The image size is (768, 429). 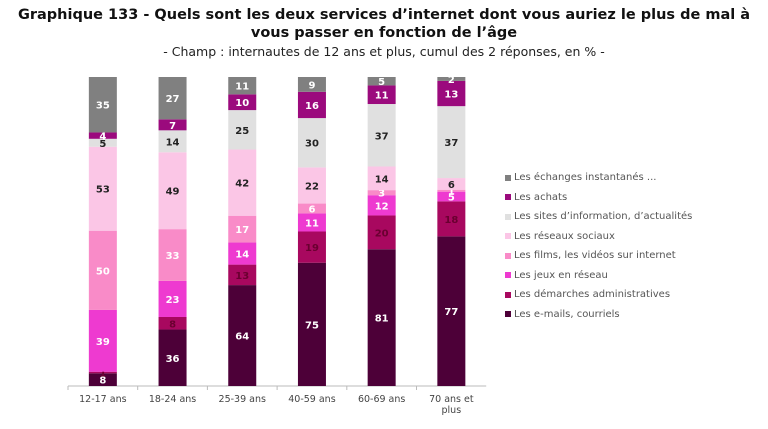 What do you see at coordinates (312, 223) in the screenshot?
I see `data-label: 11` at bounding box center [312, 223].